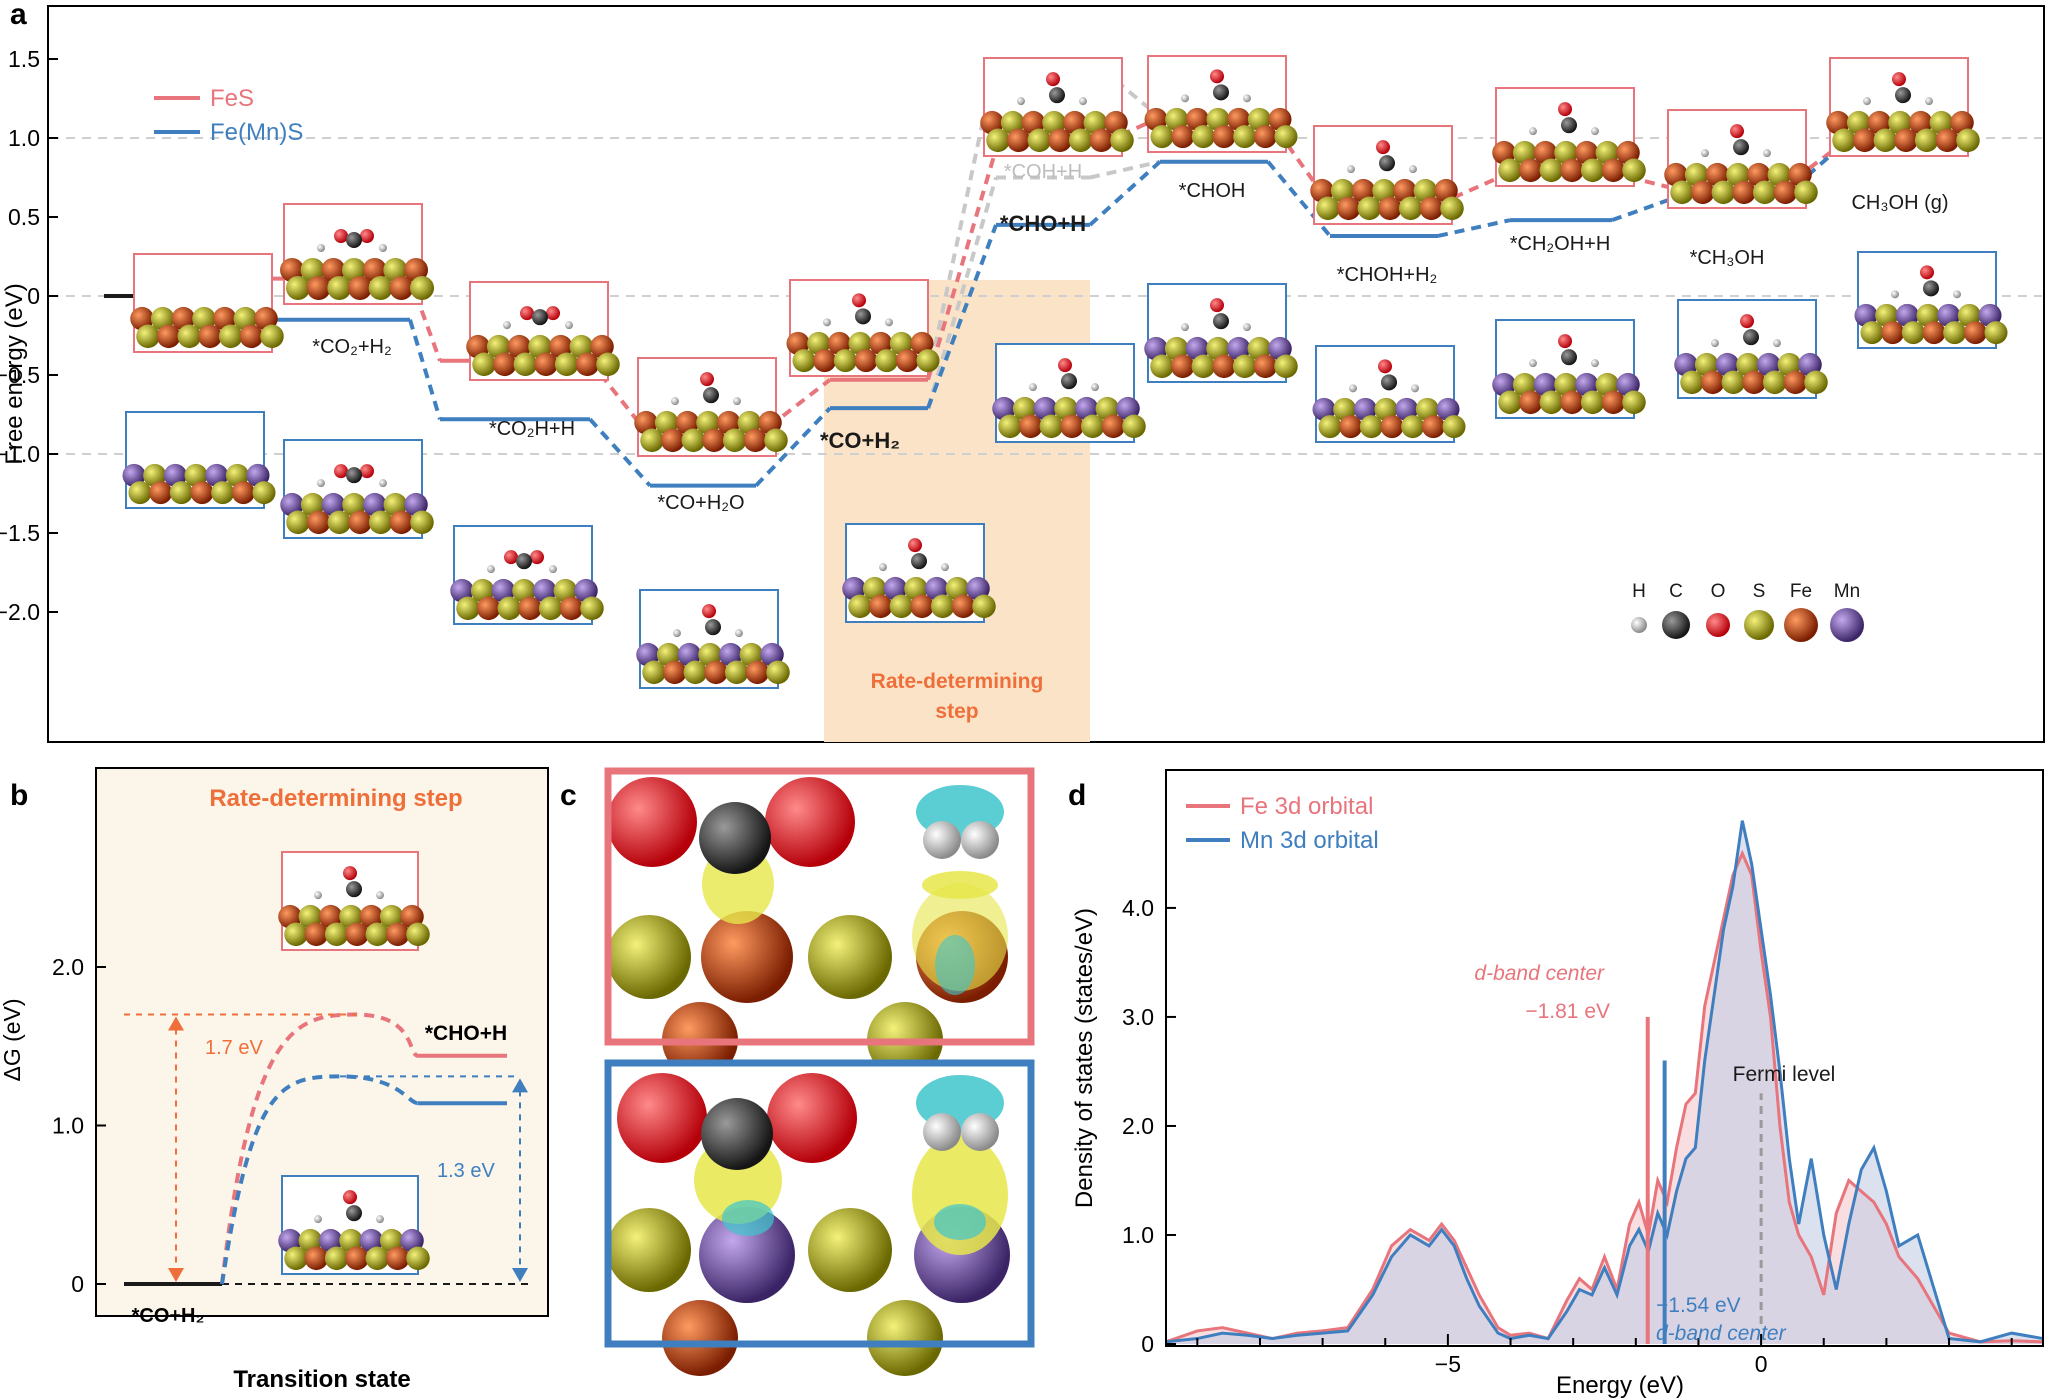 The height and width of the screenshot is (1399, 2047). What do you see at coordinates (709, 611) in the screenshot?
I see `femns-structure-inset-3-o-atom` at bounding box center [709, 611].